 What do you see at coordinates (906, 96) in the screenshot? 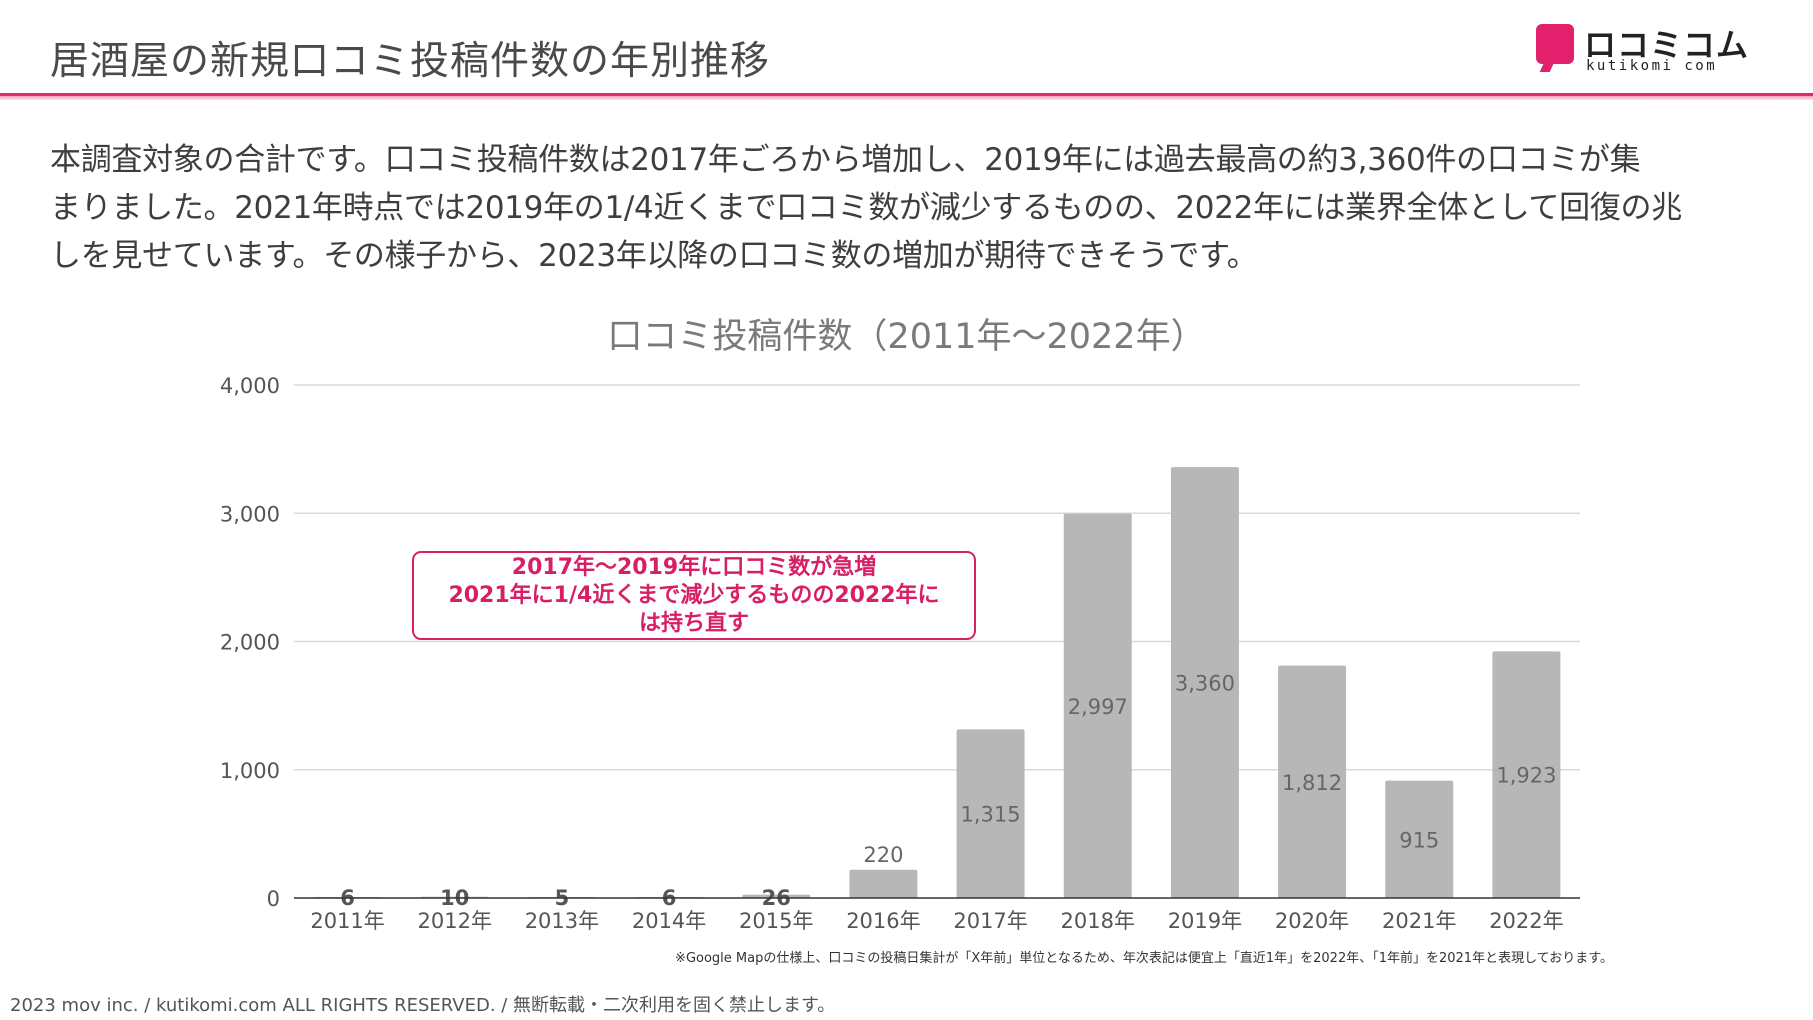
I see `header-divider` at bounding box center [906, 96].